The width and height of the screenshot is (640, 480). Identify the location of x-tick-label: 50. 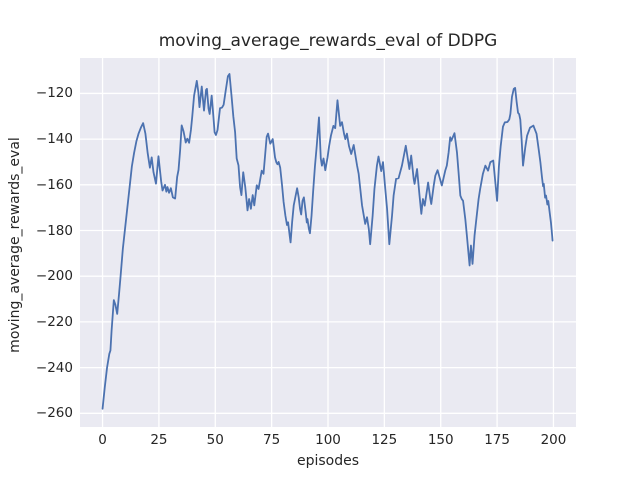
(215, 440).